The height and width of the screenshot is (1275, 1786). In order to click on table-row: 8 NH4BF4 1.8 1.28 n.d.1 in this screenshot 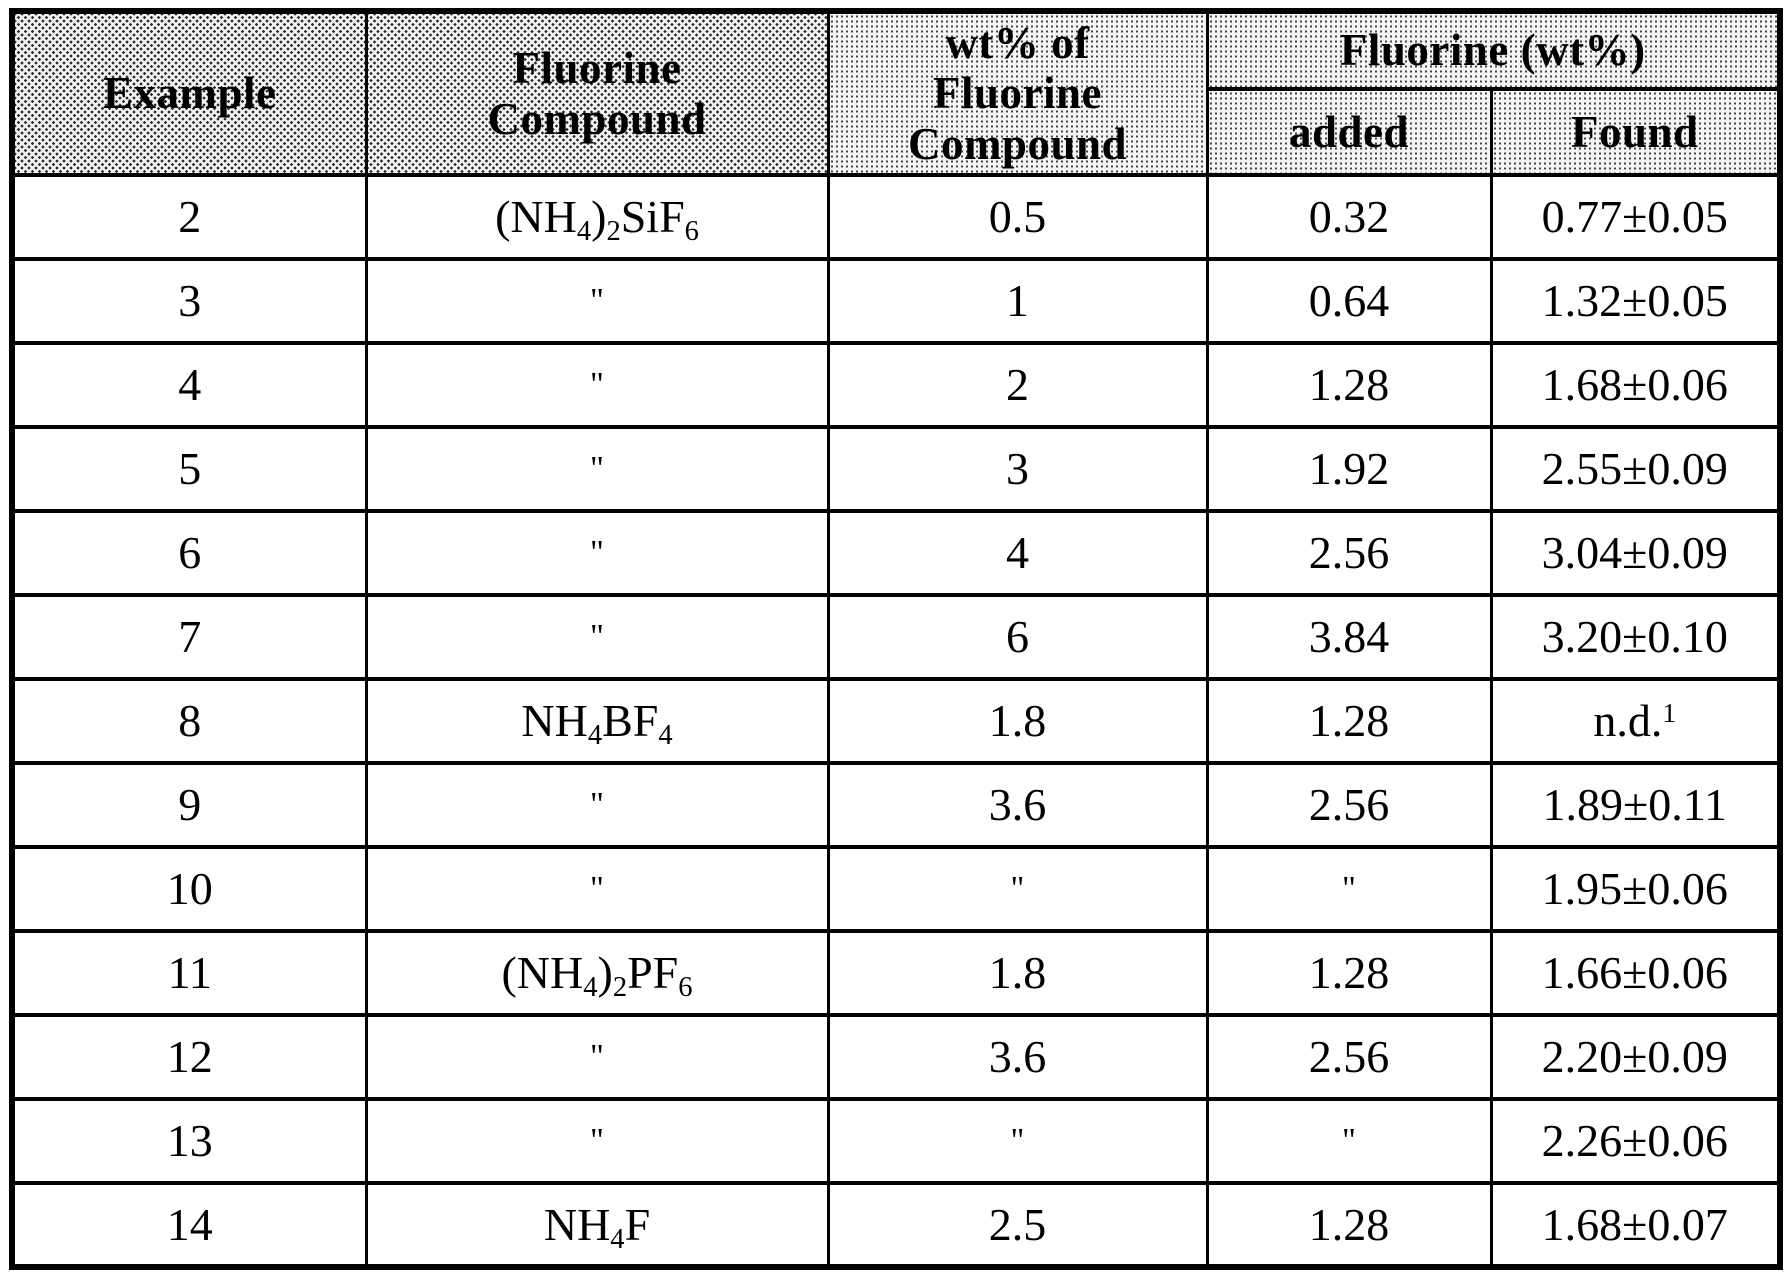, I will do `click(896, 721)`.